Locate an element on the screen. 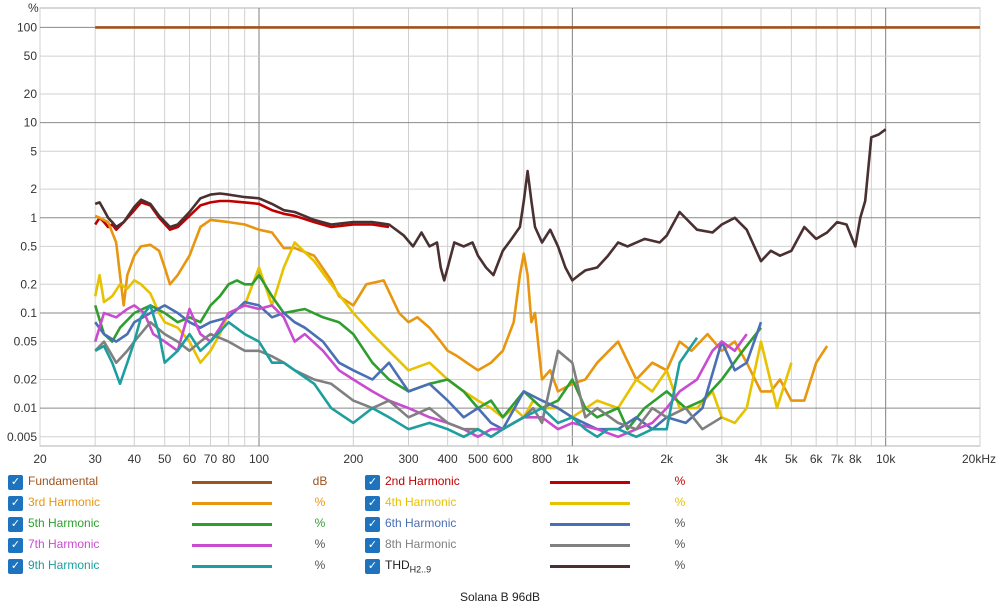 Image resolution: width=1000 pixels, height=608 pixels. legend-series-name: 3rd Harmonic is located at coordinates (64, 502).